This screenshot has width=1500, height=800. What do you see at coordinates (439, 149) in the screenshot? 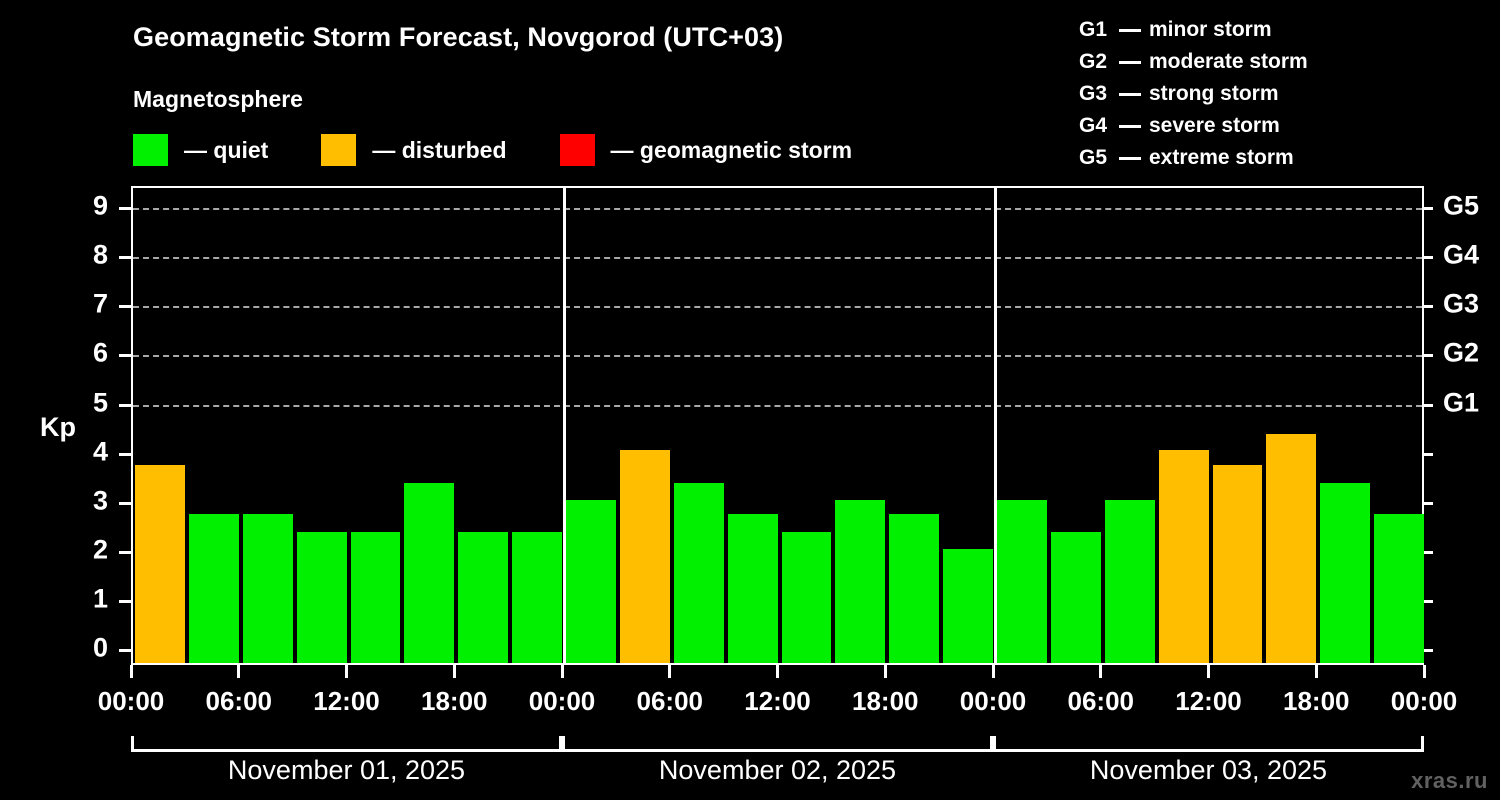
I see `legend-label: — disturbed` at bounding box center [439, 149].